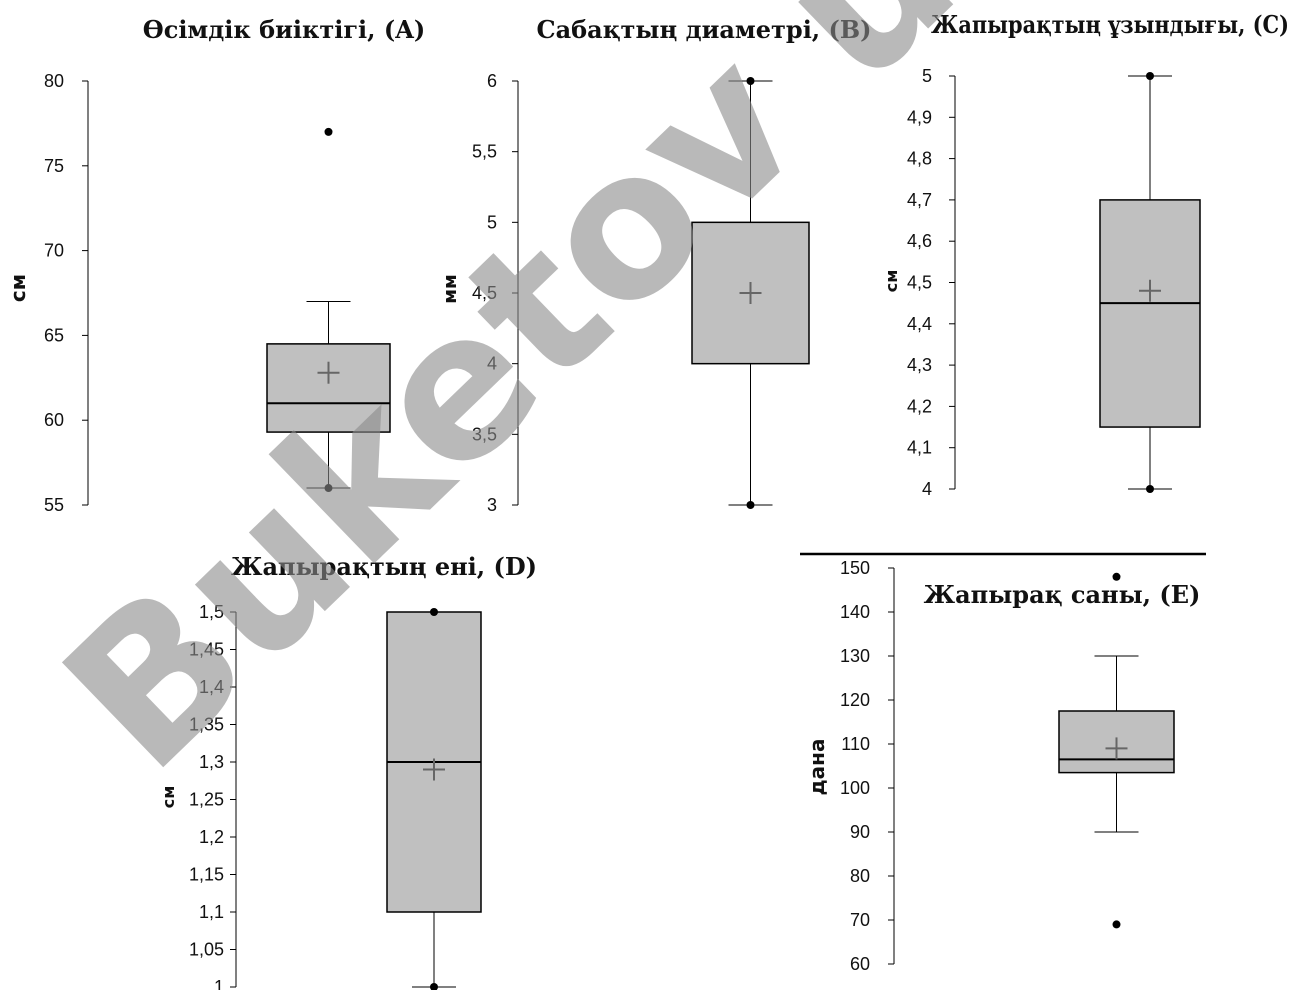 The height and width of the screenshot is (990, 1293). I want to click on chart-e-tick-label: 90, so click(860, 832).